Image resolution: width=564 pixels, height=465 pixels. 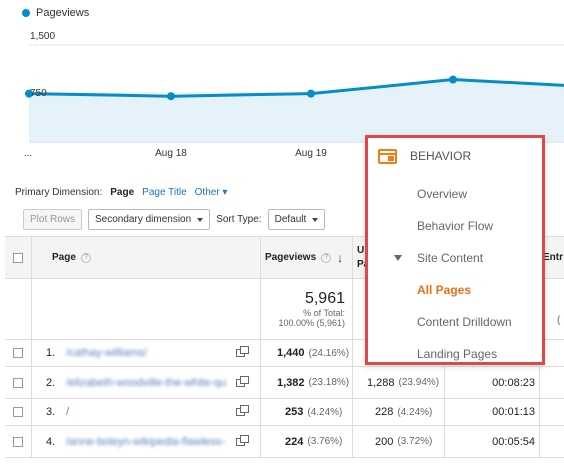 What do you see at coordinates (149, 219) in the screenshot?
I see `secondary-dimension-dropdown: Secondary dimension` at bounding box center [149, 219].